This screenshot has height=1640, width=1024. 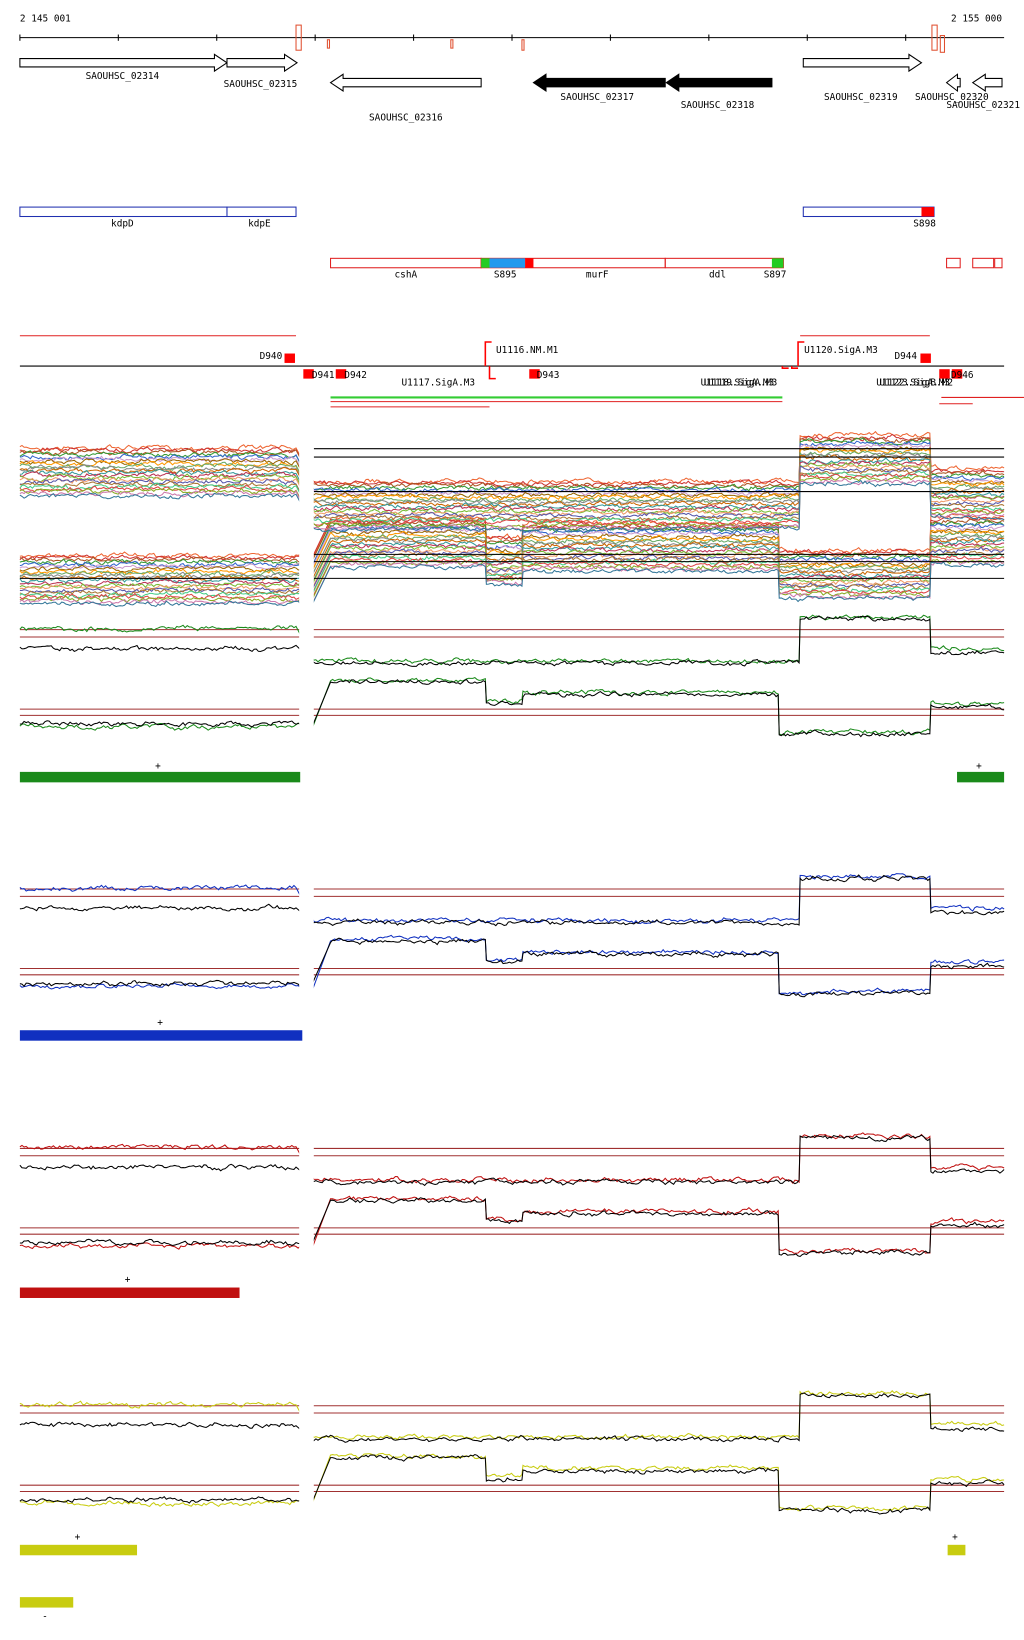 What do you see at coordinates (924, 223) in the screenshot?
I see `operon-label: S898` at bounding box center [924, 223].